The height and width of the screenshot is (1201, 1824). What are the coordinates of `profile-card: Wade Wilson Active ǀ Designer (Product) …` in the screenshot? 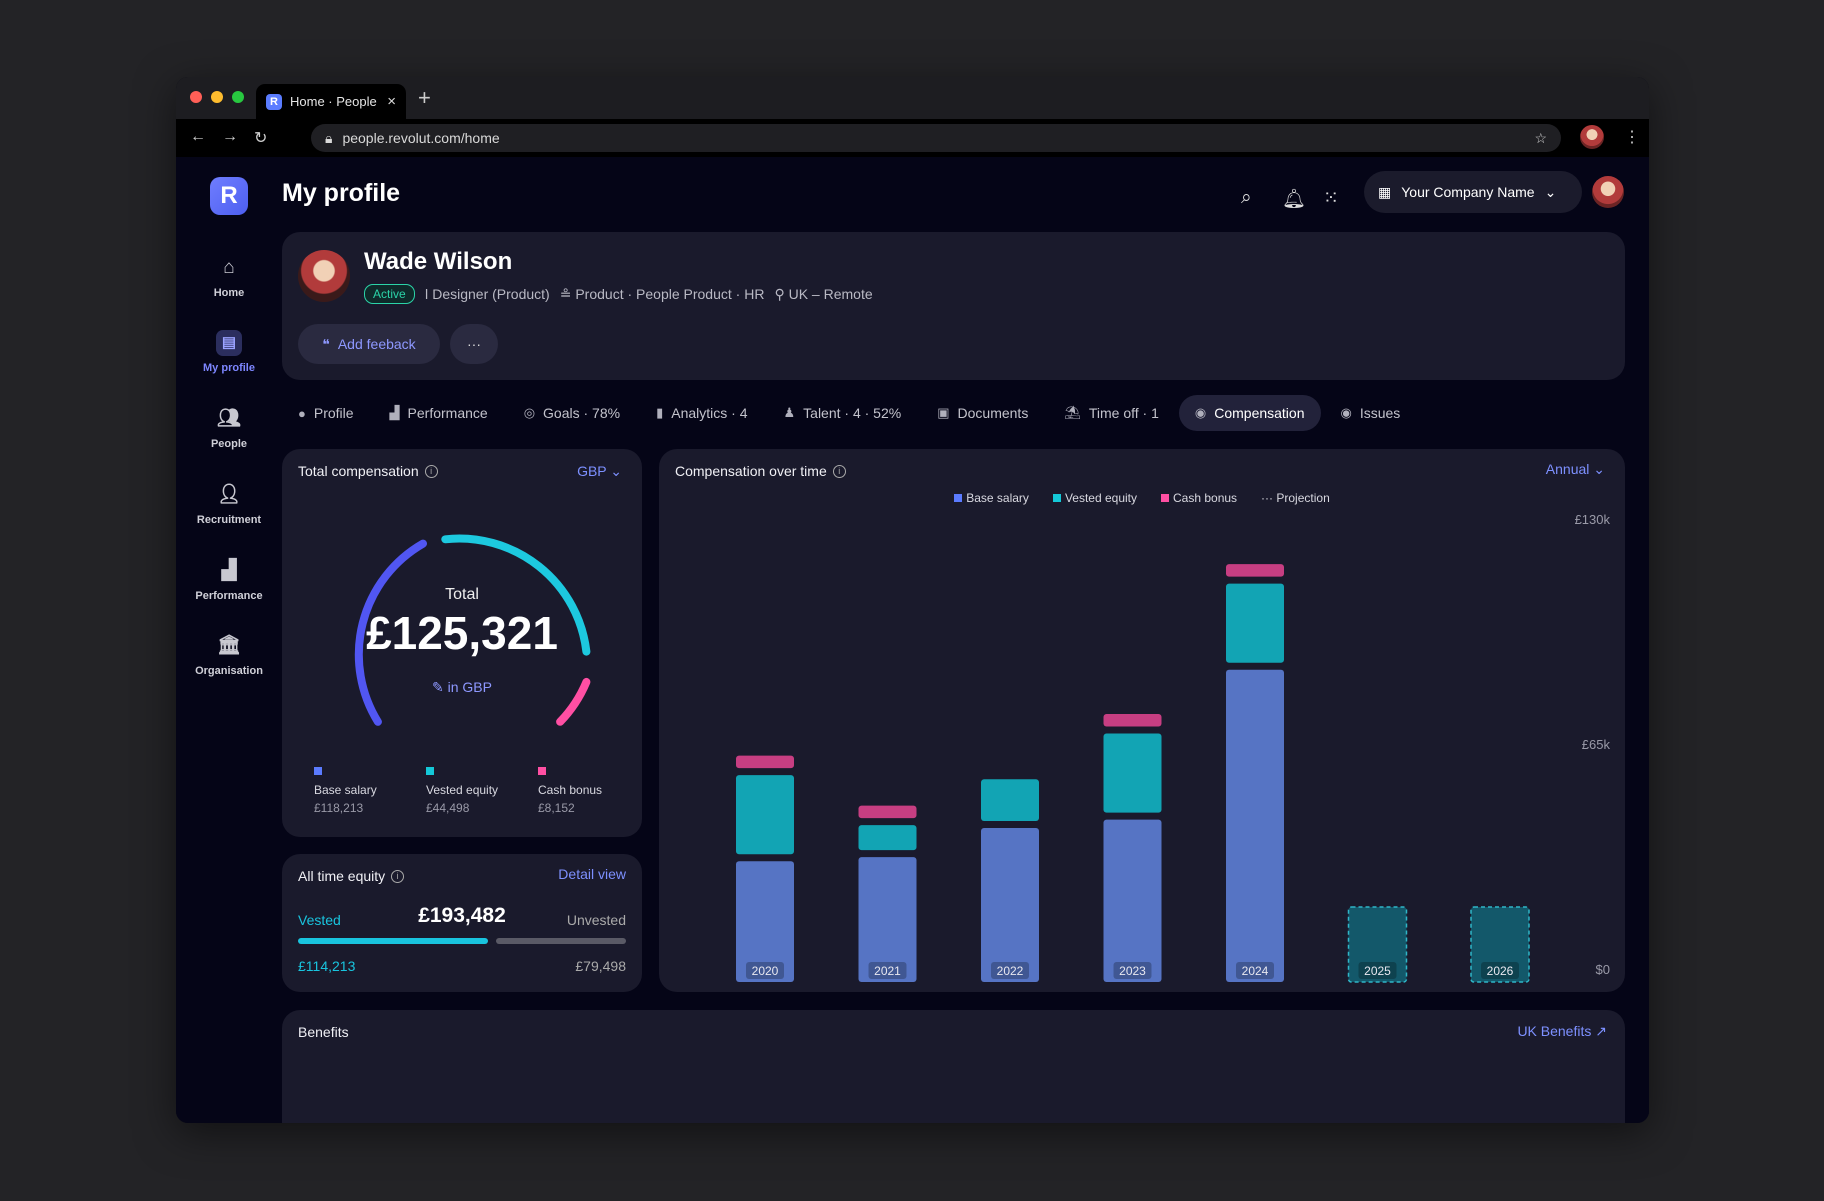 It's located at (953, 306).